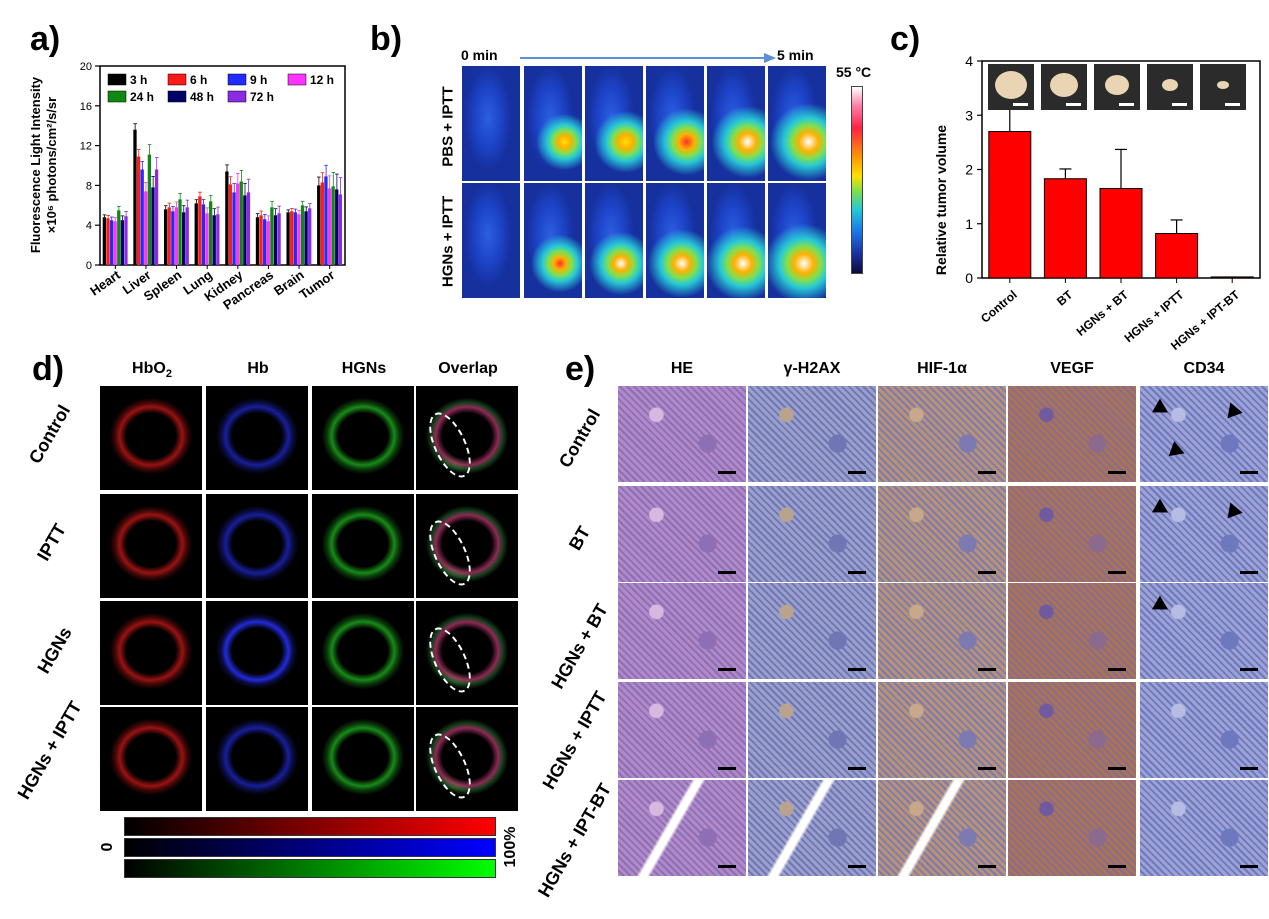  I want to click on panel-label-c: c), so click(905, 39).